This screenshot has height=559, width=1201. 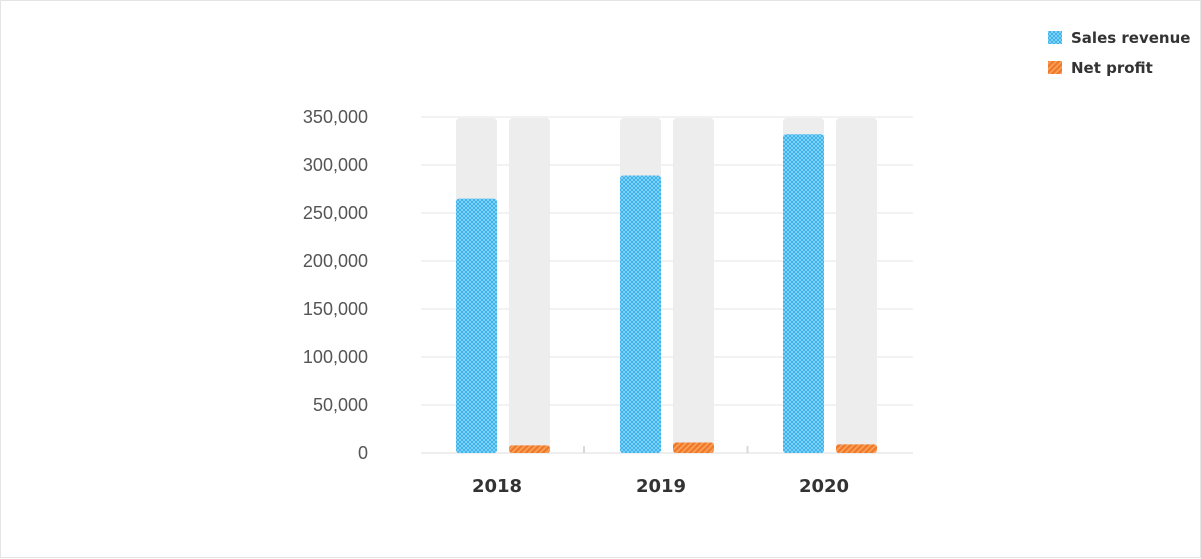 What do you see at coordinates (660, 471) in the screenshot?
I see `x-axis: 2018 2019 2020` at bounding box center [660, 471].